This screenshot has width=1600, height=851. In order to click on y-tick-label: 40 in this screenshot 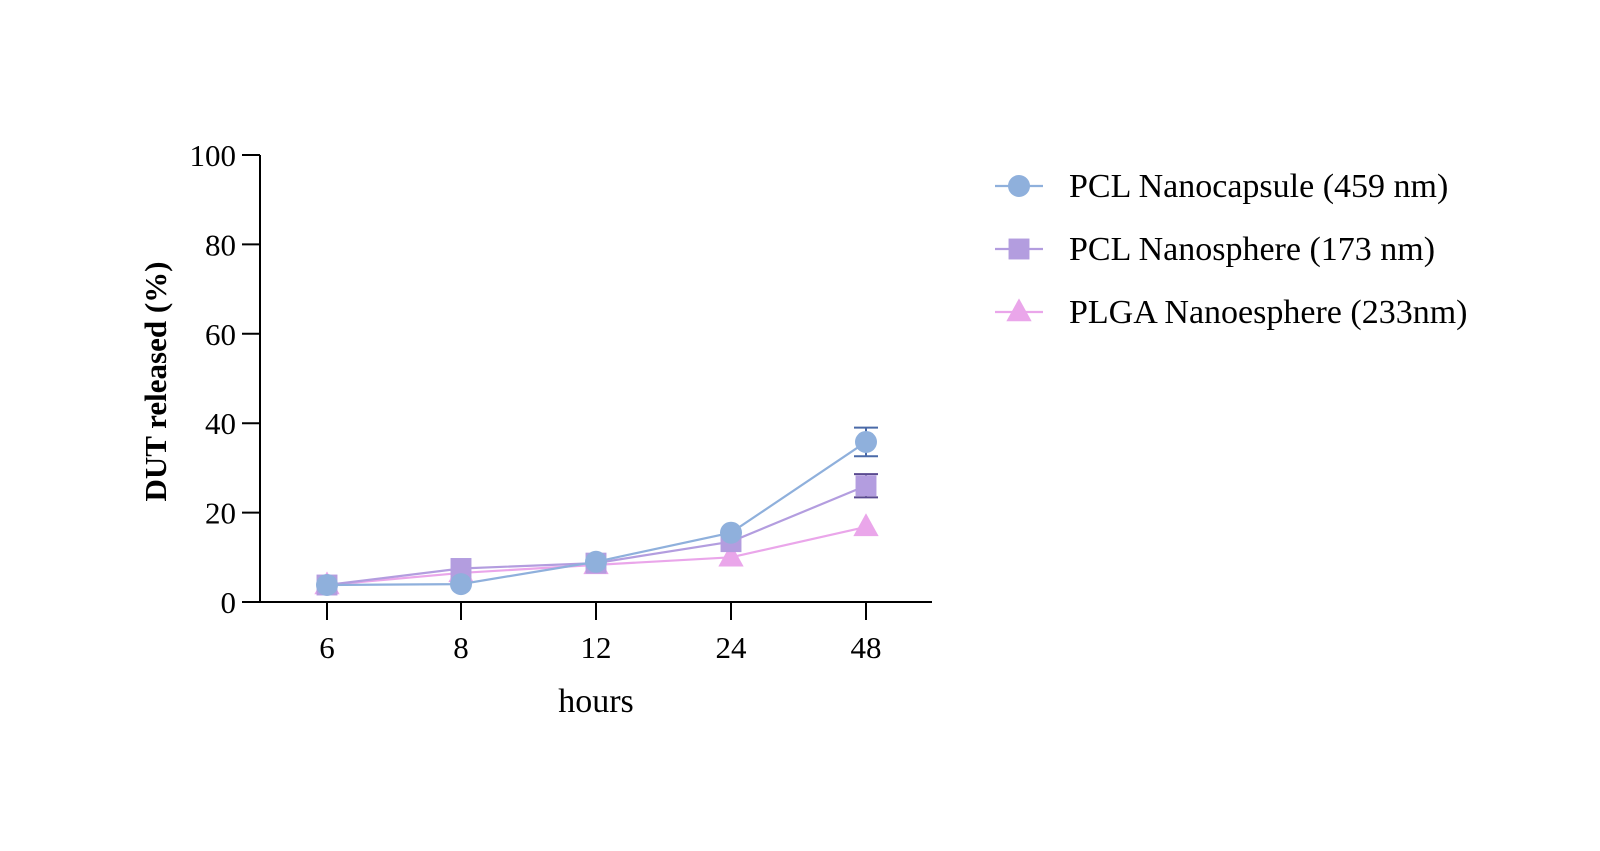, I will do `click(220, 423)`.